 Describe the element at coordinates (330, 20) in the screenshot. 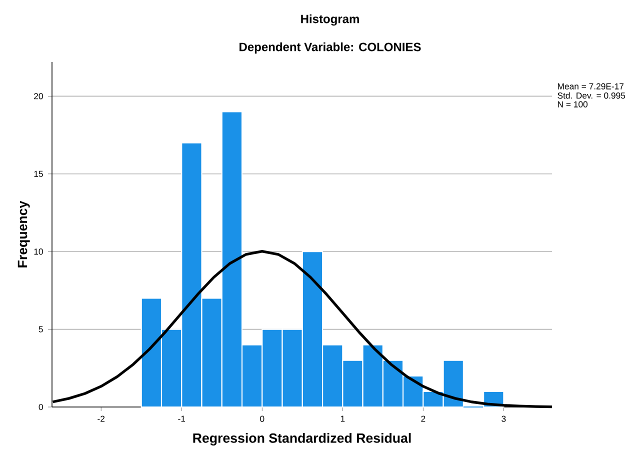

I see `chart-title: Histogram` at that location.